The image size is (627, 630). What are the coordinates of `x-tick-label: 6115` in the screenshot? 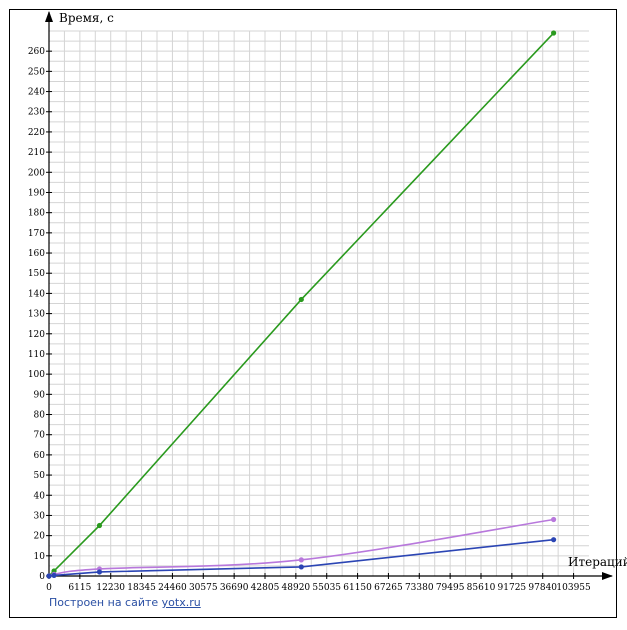 It's located at (79, 588).